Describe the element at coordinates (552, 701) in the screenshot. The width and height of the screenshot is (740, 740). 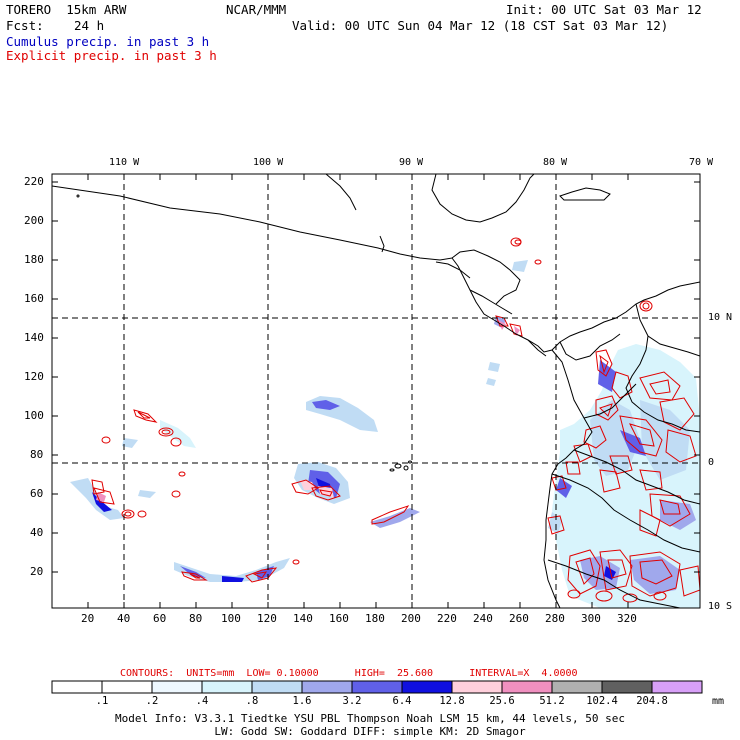
I see `colorbar-level-label: 51.2` at that location.